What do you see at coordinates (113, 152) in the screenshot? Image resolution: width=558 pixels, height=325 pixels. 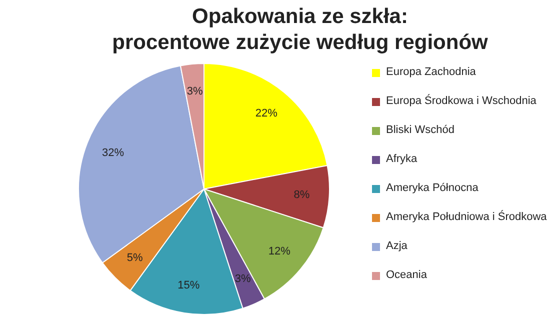 I see `data-label: 32%` at bounding box center [113, 152].